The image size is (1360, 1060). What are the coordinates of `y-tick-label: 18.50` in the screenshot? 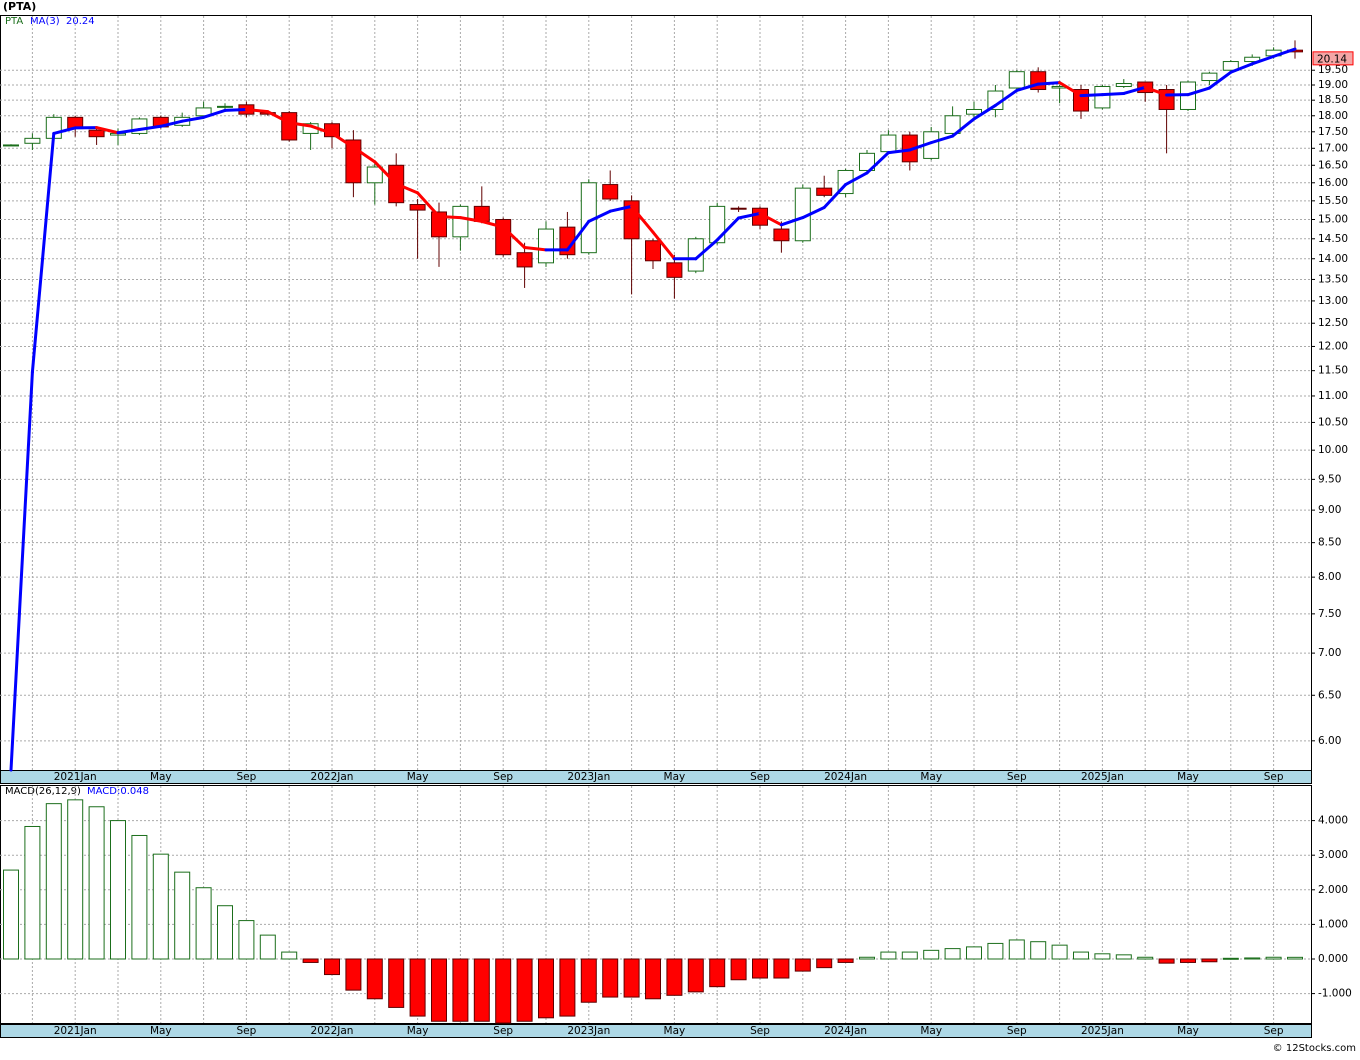 It's located at (1333, 100).